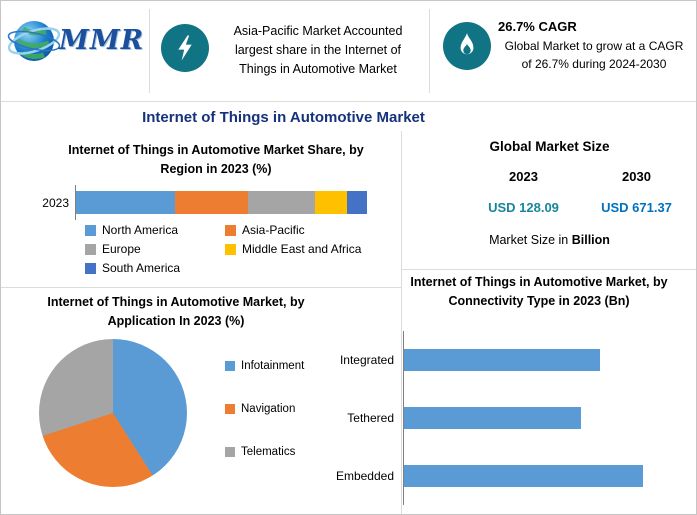 Image resolution: width=697 pixels, height=515 pixels. I want to click on market-size-col-2023: 2023 USD 128.09, so click(523, 192).